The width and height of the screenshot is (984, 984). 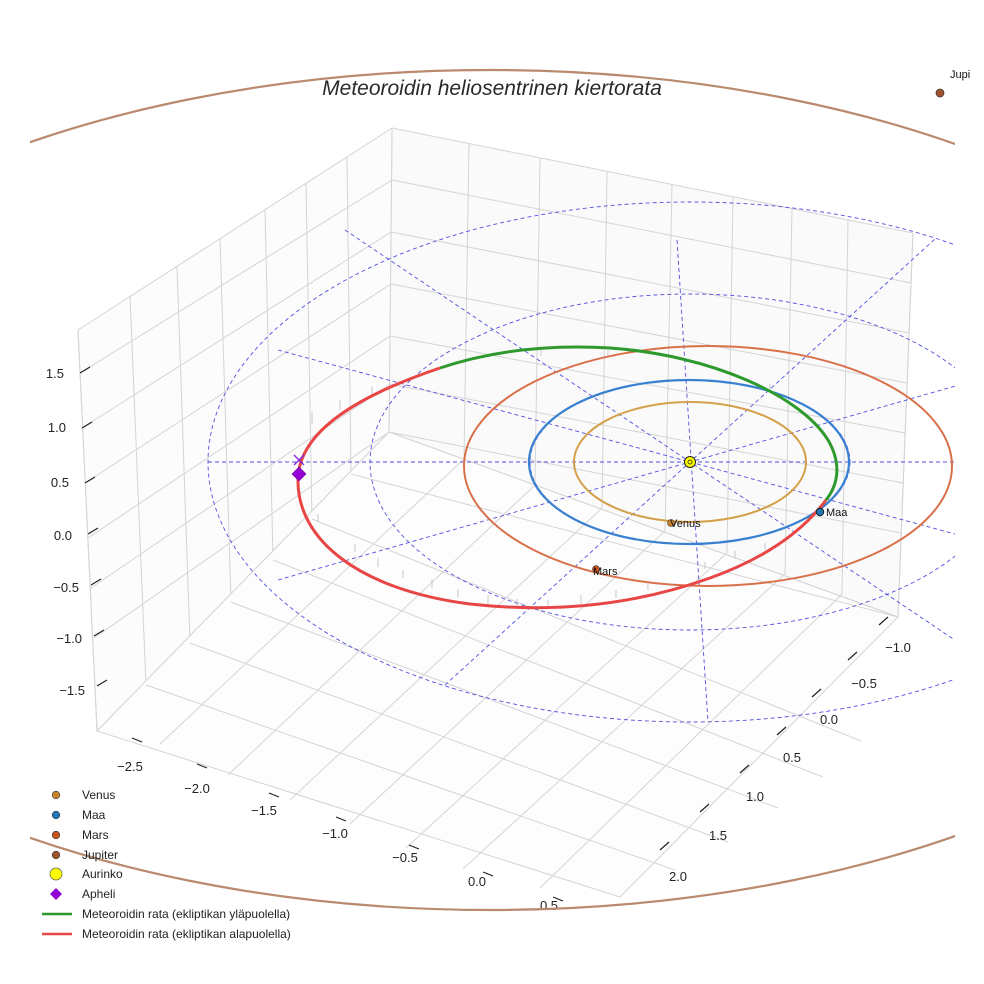 I want to click on legend-label-jupiter: Jupiter, so click(x=100, y=855).